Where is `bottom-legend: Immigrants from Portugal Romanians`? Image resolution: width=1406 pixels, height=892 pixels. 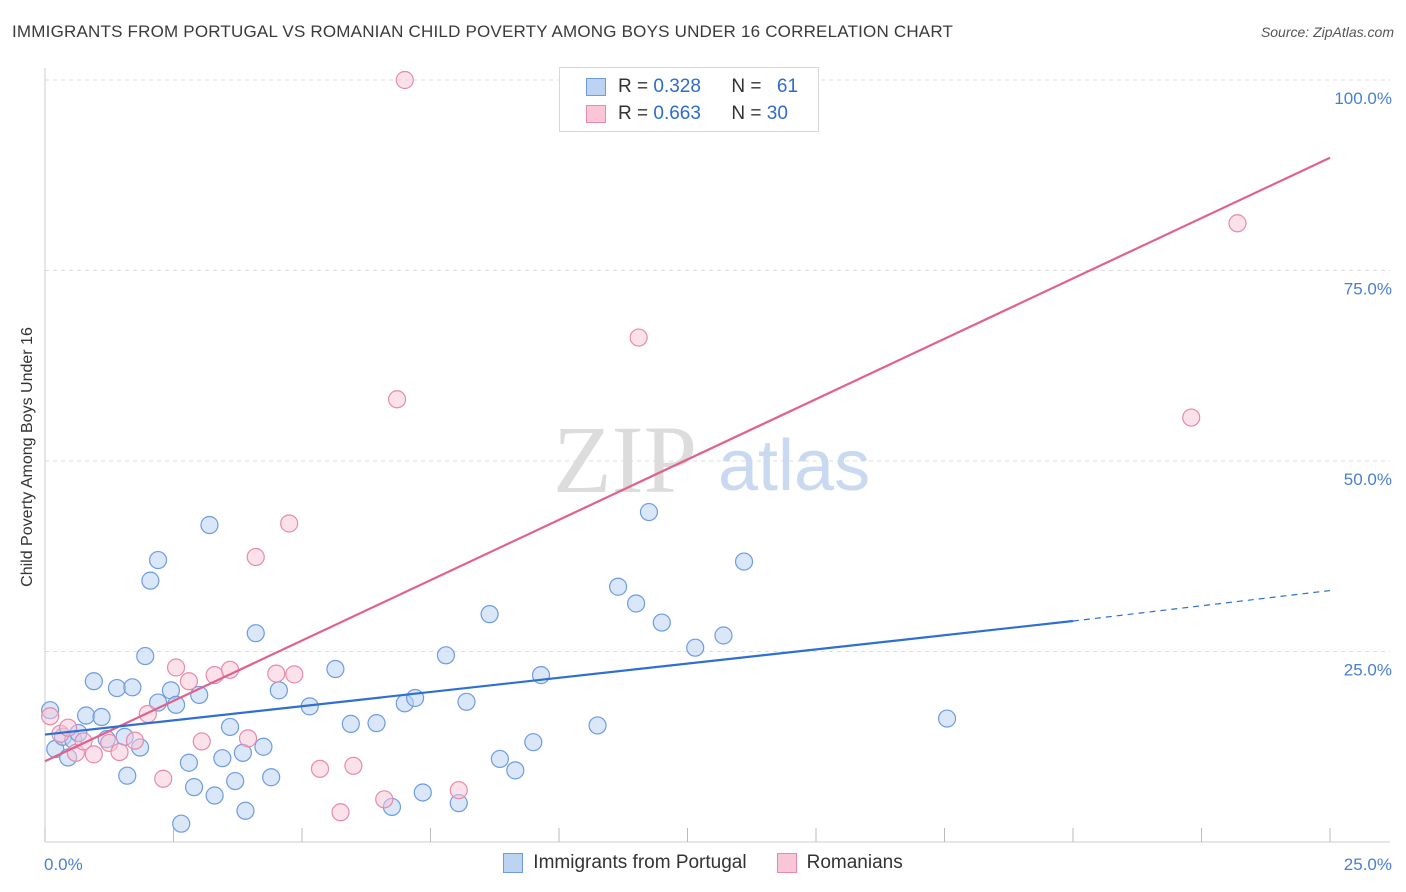 bottom-legend: Immigrants from Portugal Romanians is located at coordinates (703, 863).